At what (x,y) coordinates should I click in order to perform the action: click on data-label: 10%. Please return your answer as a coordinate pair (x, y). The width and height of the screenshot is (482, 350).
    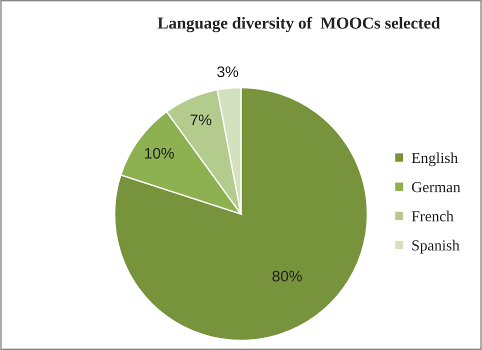
    Looking at the image, I should click on (159, 153).